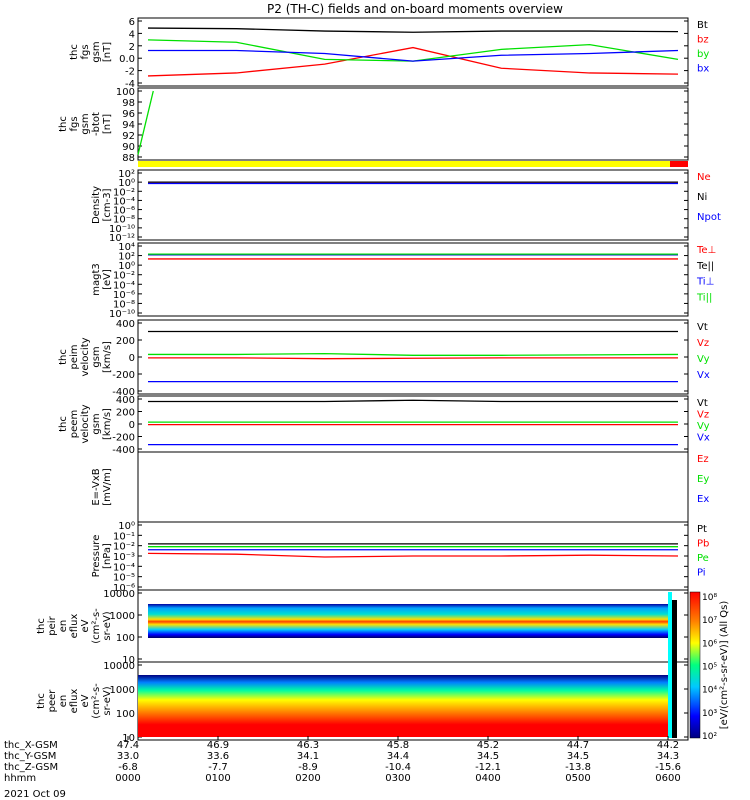 Image resolution: width=750 pixels, height=800 pixels. What do you see at coordinates (122, 229) in the screenshot?
I see `ytick-label-density: 10⁻¹⁰` at bounding box center [122, 229].